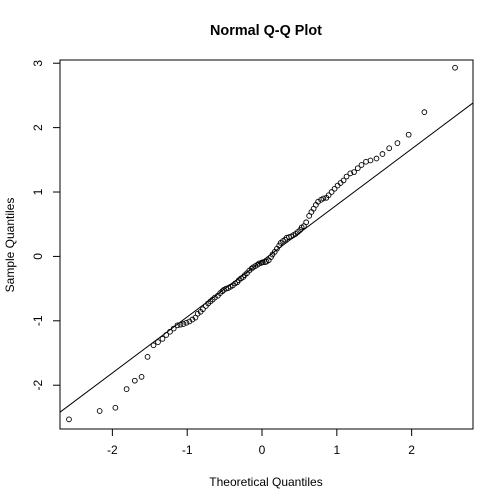  Describe the element at coordinates (38, 127) in the screenshot. I see `y-tick-label: 2` at that location.